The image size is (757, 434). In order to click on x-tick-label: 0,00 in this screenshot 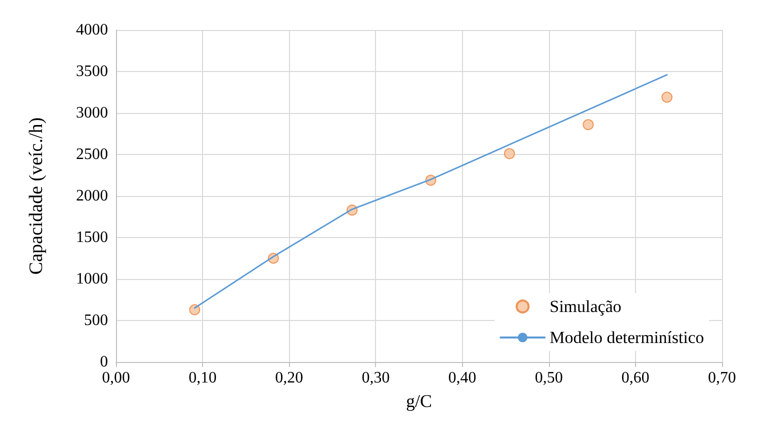, I will do `click(116, 378)`.